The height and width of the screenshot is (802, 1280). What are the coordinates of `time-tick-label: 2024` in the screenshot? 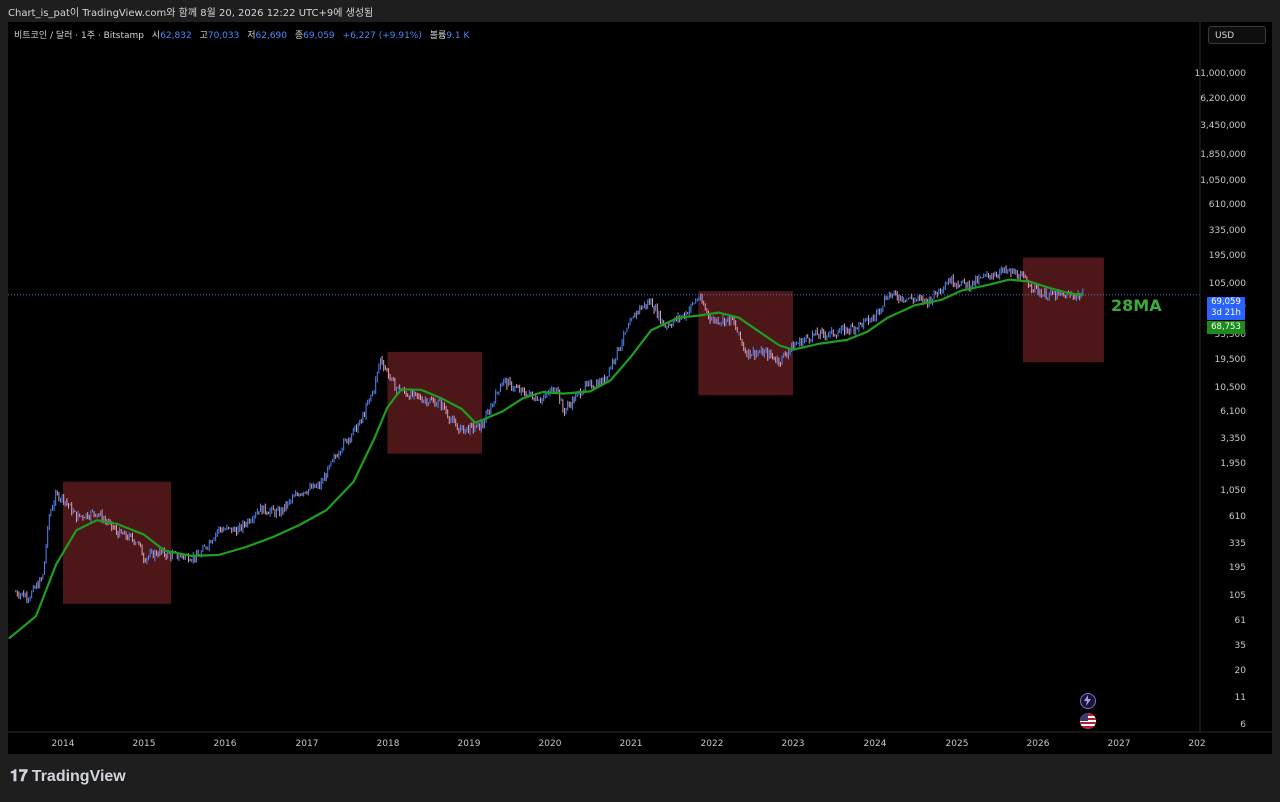 It's located at (875, 744).